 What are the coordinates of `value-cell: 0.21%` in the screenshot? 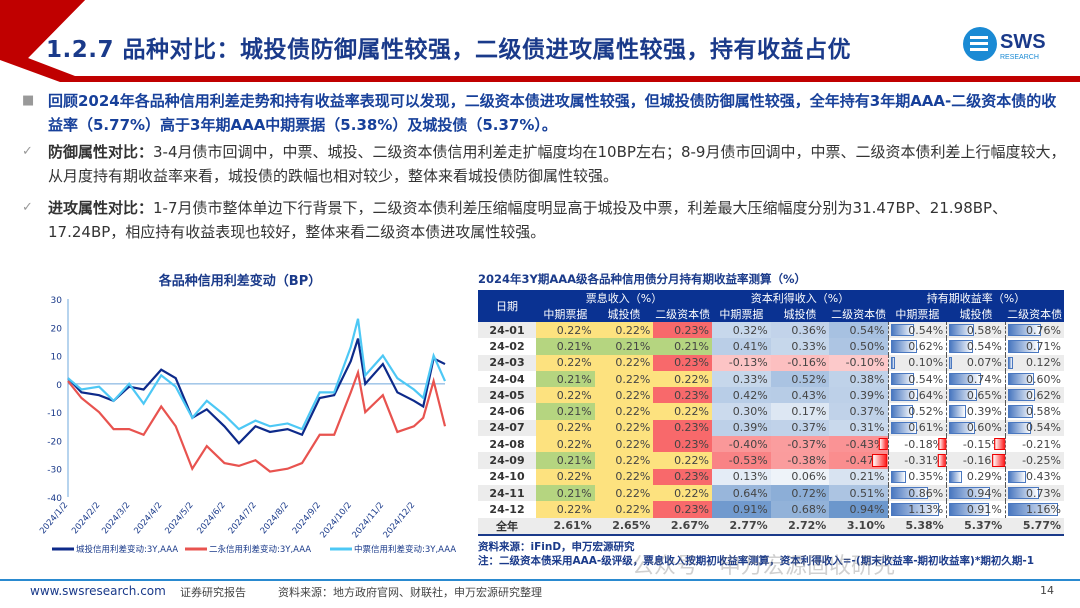 It's located at (565, 493).